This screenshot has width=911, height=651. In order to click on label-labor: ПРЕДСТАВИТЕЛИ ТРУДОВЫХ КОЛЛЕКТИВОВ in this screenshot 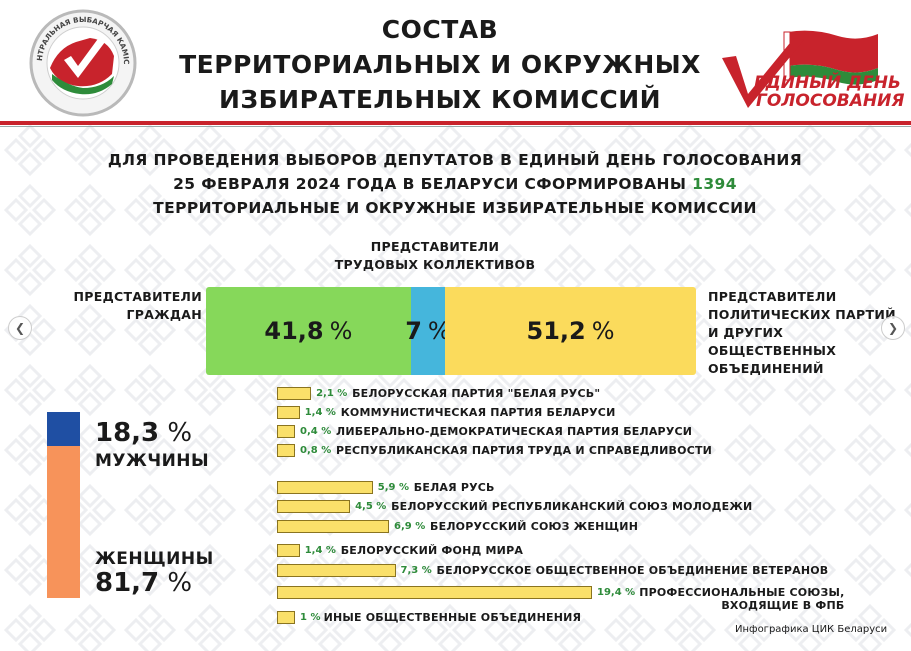, I will do `click(435, 256)`.